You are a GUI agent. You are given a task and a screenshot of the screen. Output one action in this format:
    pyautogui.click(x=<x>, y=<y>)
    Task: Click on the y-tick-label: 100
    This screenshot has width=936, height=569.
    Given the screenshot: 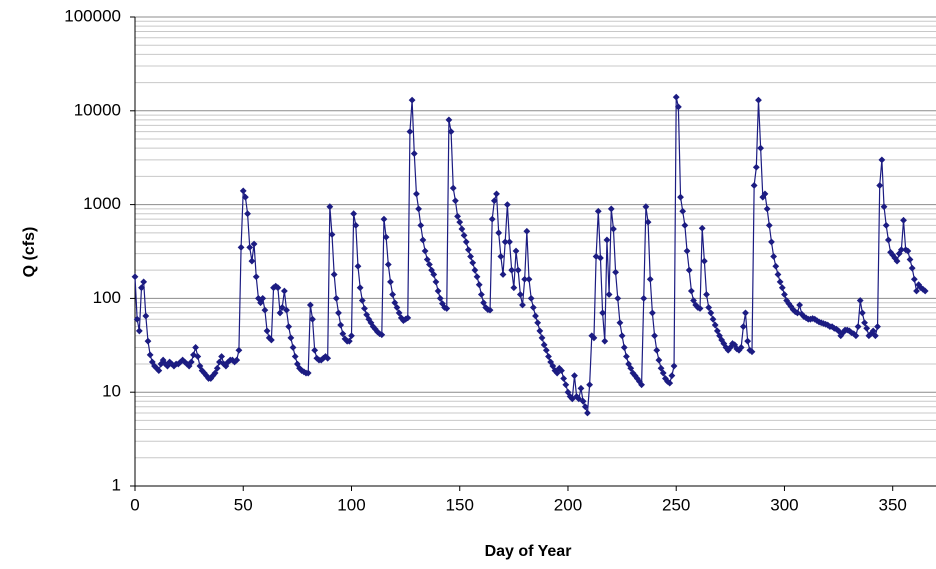 What is the action you would take?
    pyautogui.click(x=107, y=297)
    